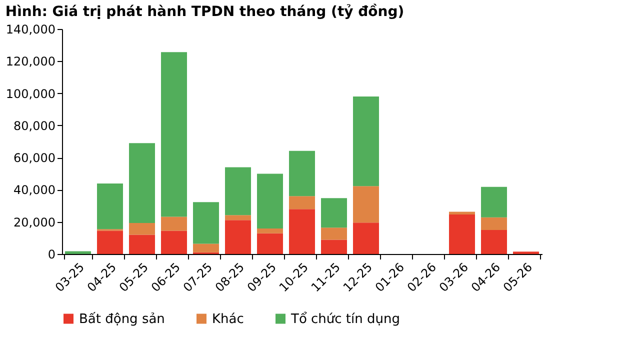  I want to click on chart-title: Hình: Giá trị phát hành TPDN theo tháng (tỷ đồng), so click(204, 11).